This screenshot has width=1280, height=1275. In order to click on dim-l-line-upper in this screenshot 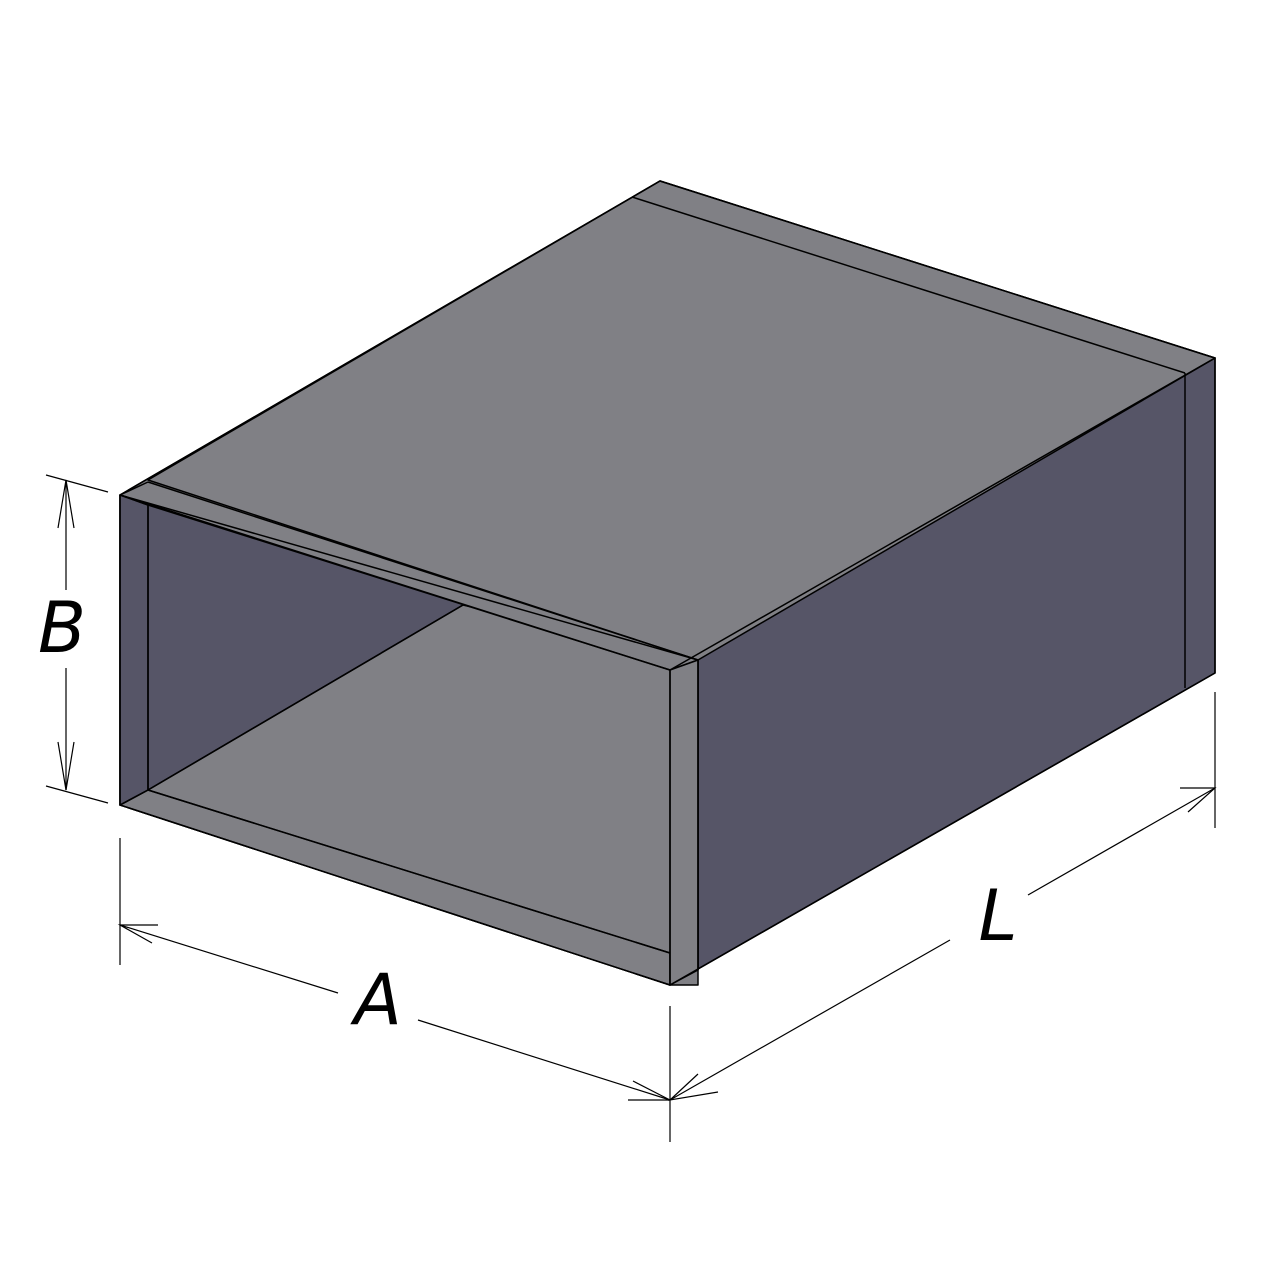, I will do `click(1121, 841)`.